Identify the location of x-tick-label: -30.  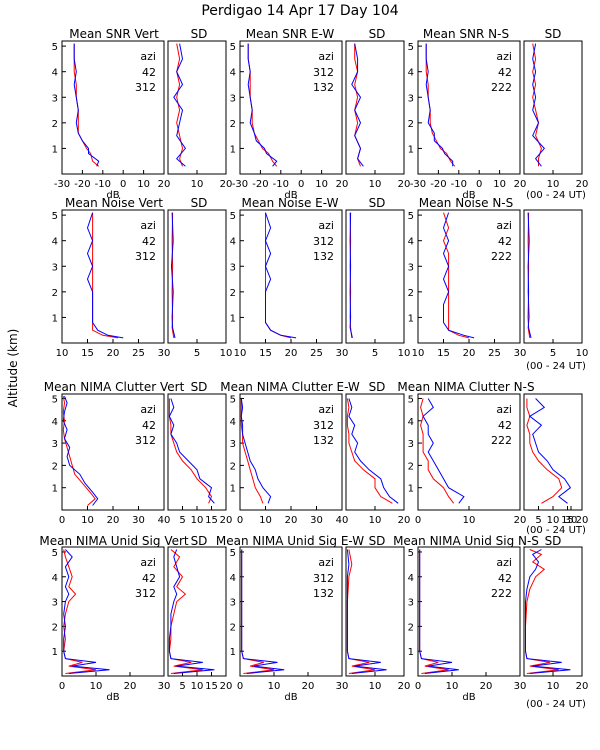
(418, 184).